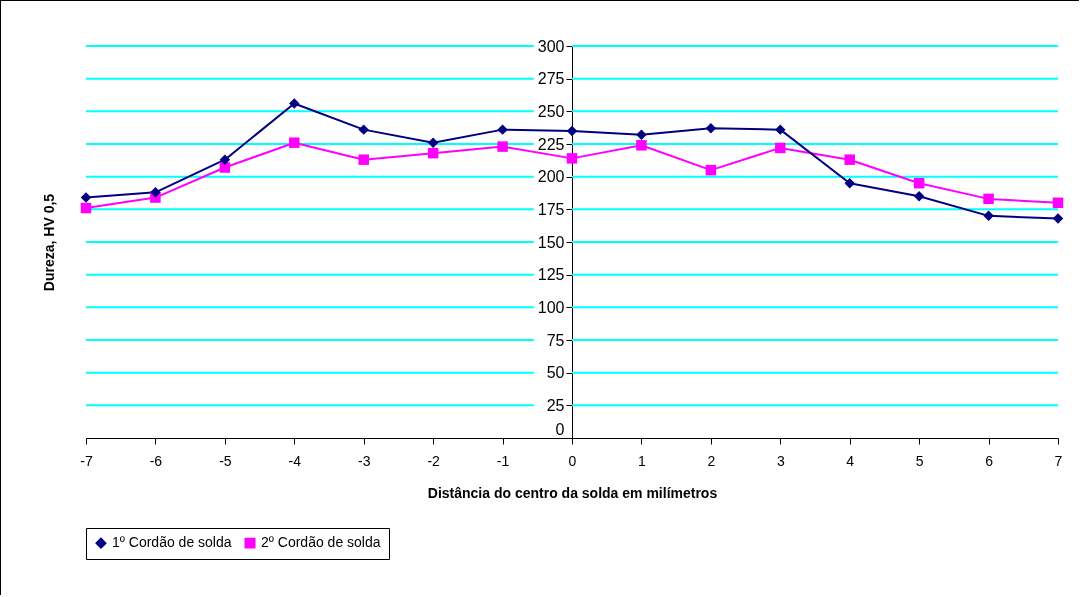  Describe the element at coordinates (172, 542) in the screenshot. I see `legend-label: 1º Cordão de solda` at that location.